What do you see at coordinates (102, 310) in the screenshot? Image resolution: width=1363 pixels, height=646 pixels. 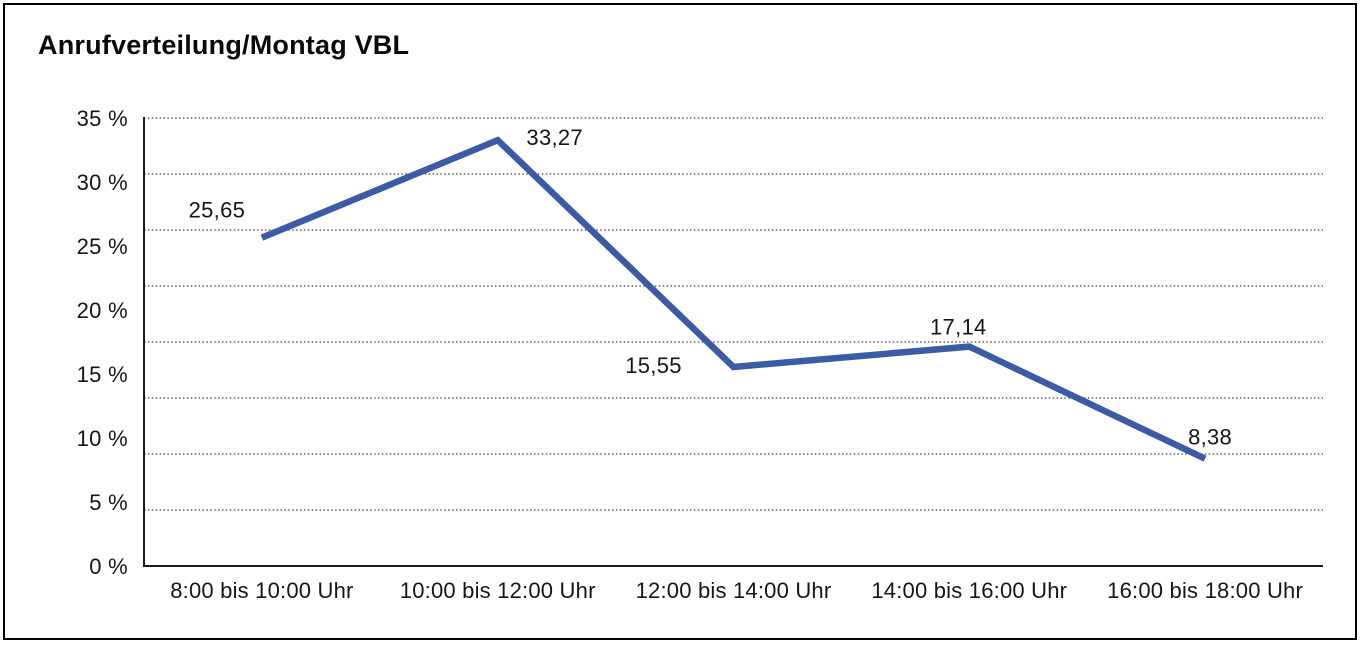 I see `y-axis-tick-label: 20 %` at bounding box center [102, 310].